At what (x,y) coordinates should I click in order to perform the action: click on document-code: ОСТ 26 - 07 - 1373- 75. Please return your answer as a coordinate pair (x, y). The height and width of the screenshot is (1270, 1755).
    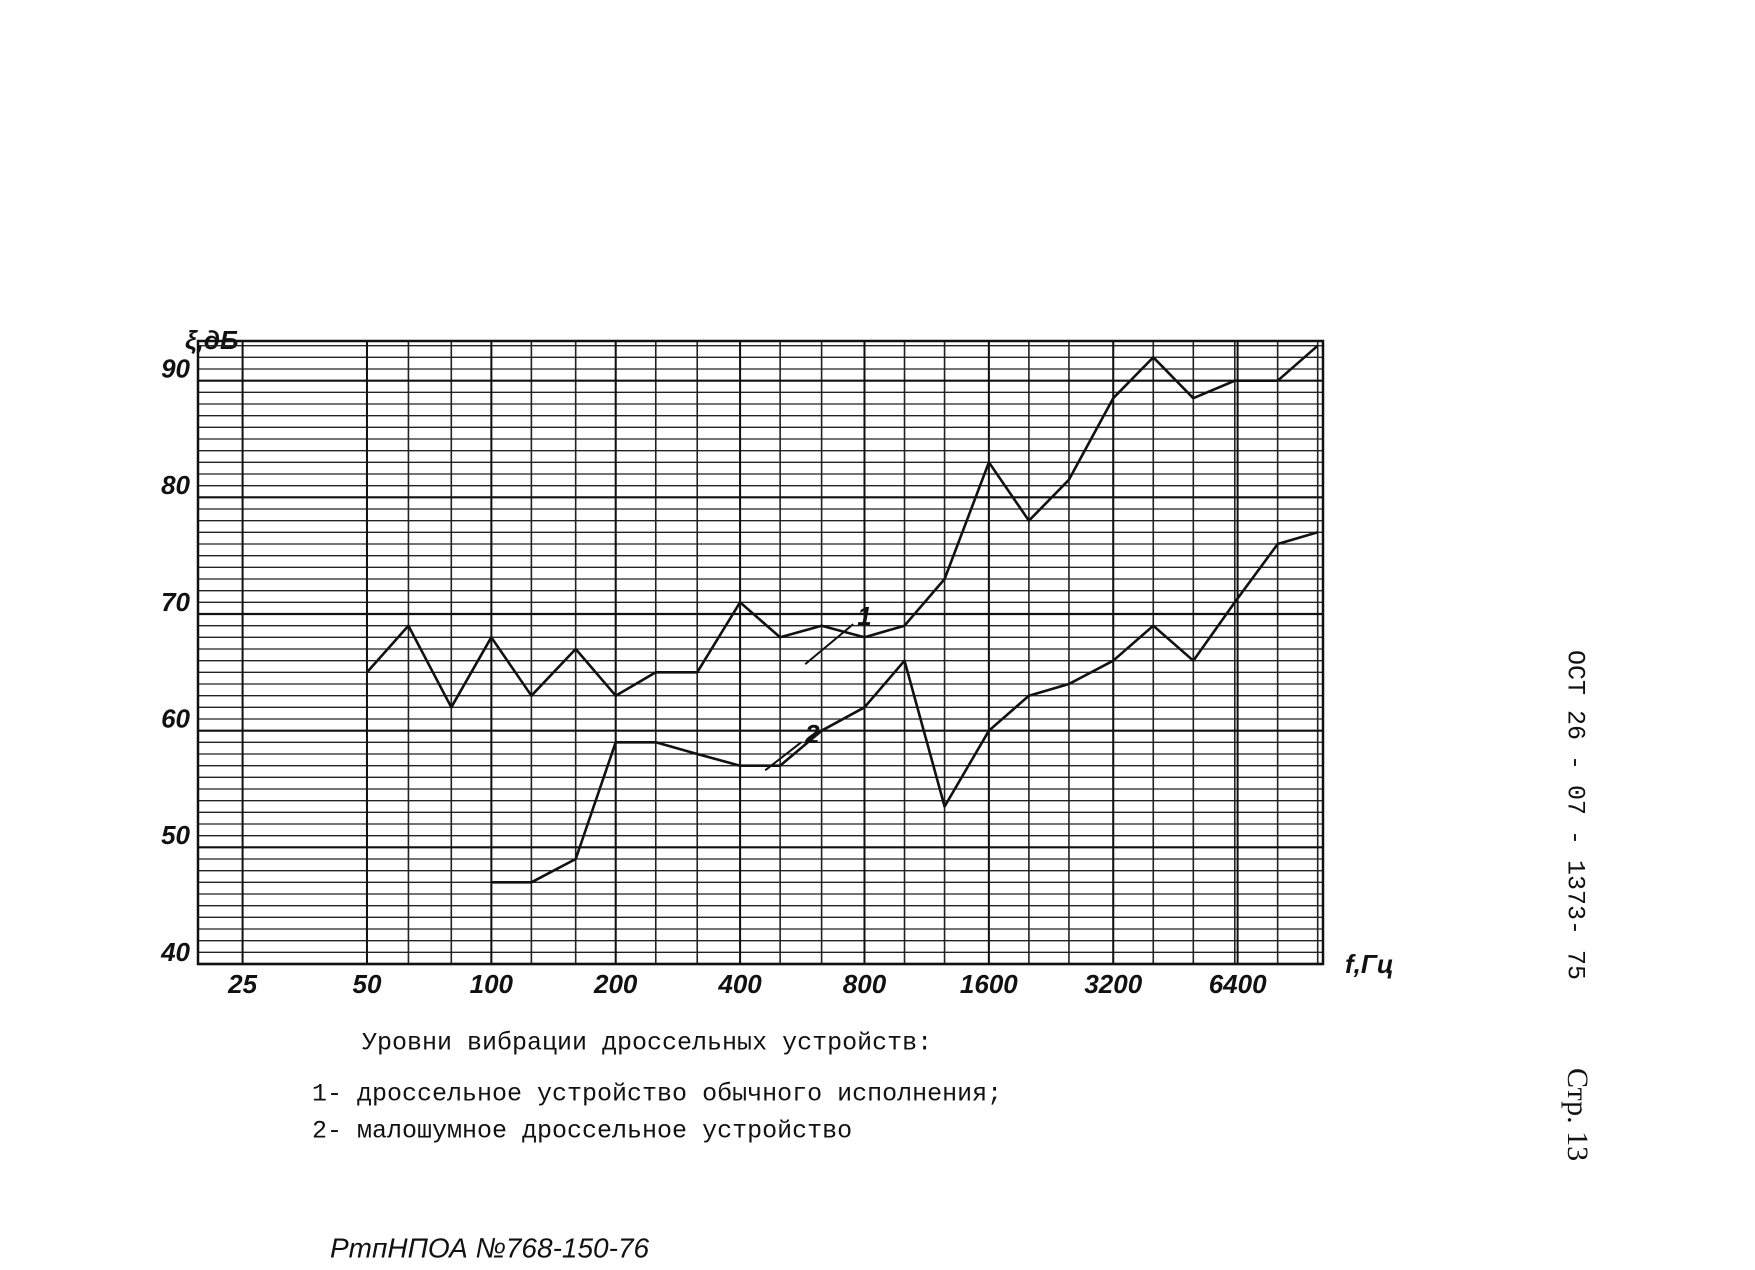
    Looking at the image, I should click on (1574, 815).